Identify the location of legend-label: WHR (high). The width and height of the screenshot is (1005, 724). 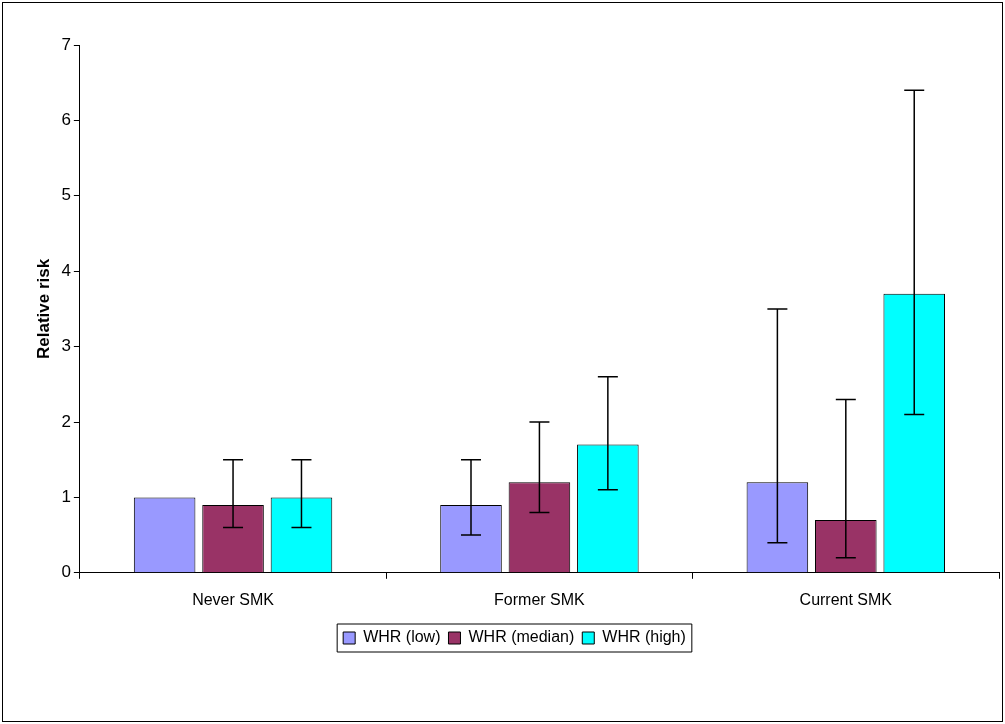
(644, 637).